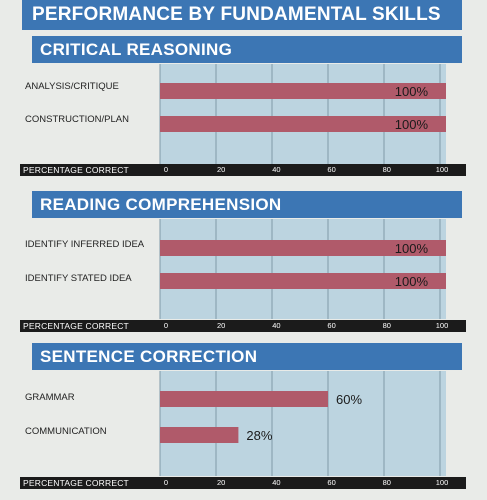 The image size is (487, 500). Describe the element at coordinates (77, 119) in the screenshot. I see `category-label: CONSTRUCTION/PLAN` at that location.